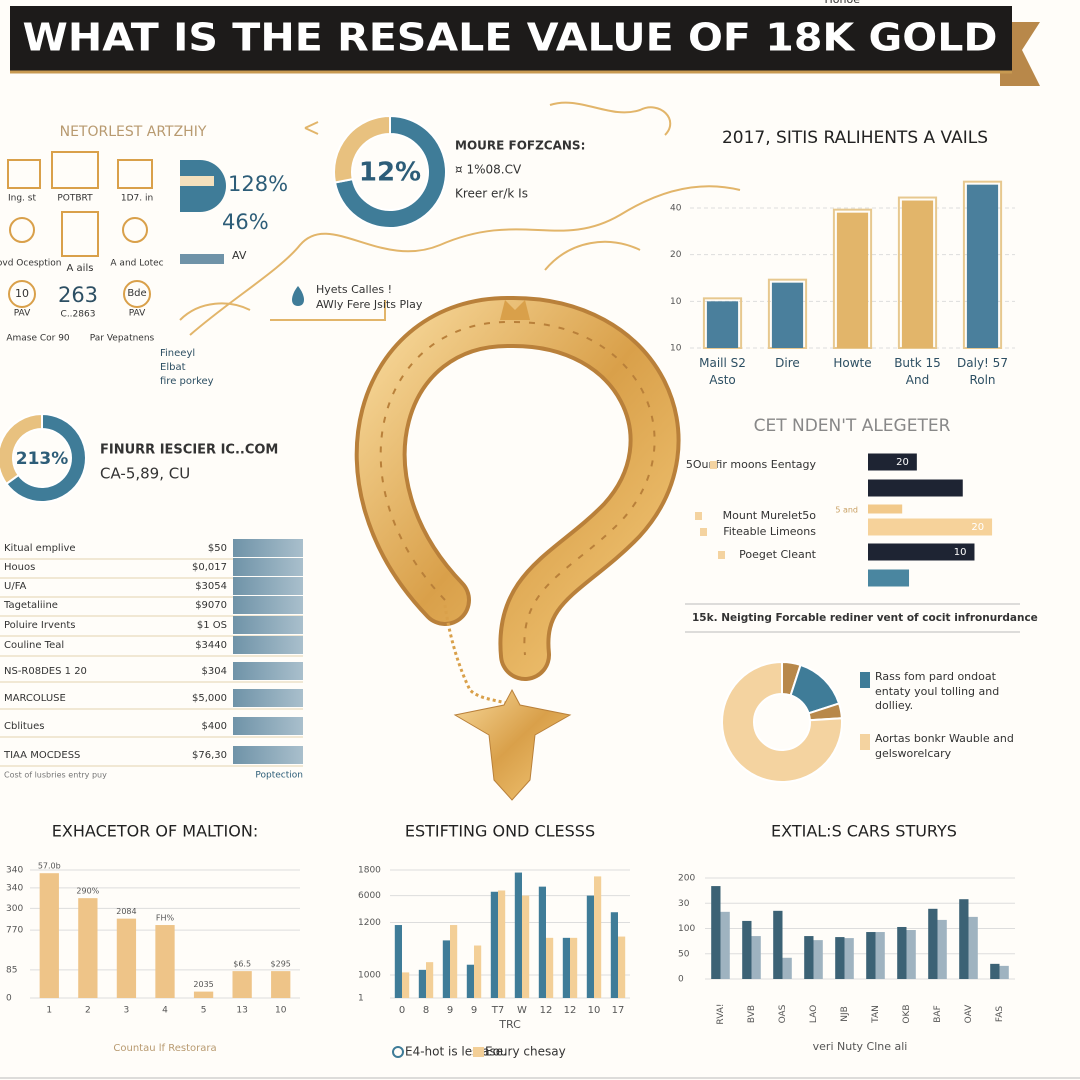  What do you see at coordinates (369, 923) in the screenshot?
I see `y-tick-label: 1200` at bounding box center [369, 923].